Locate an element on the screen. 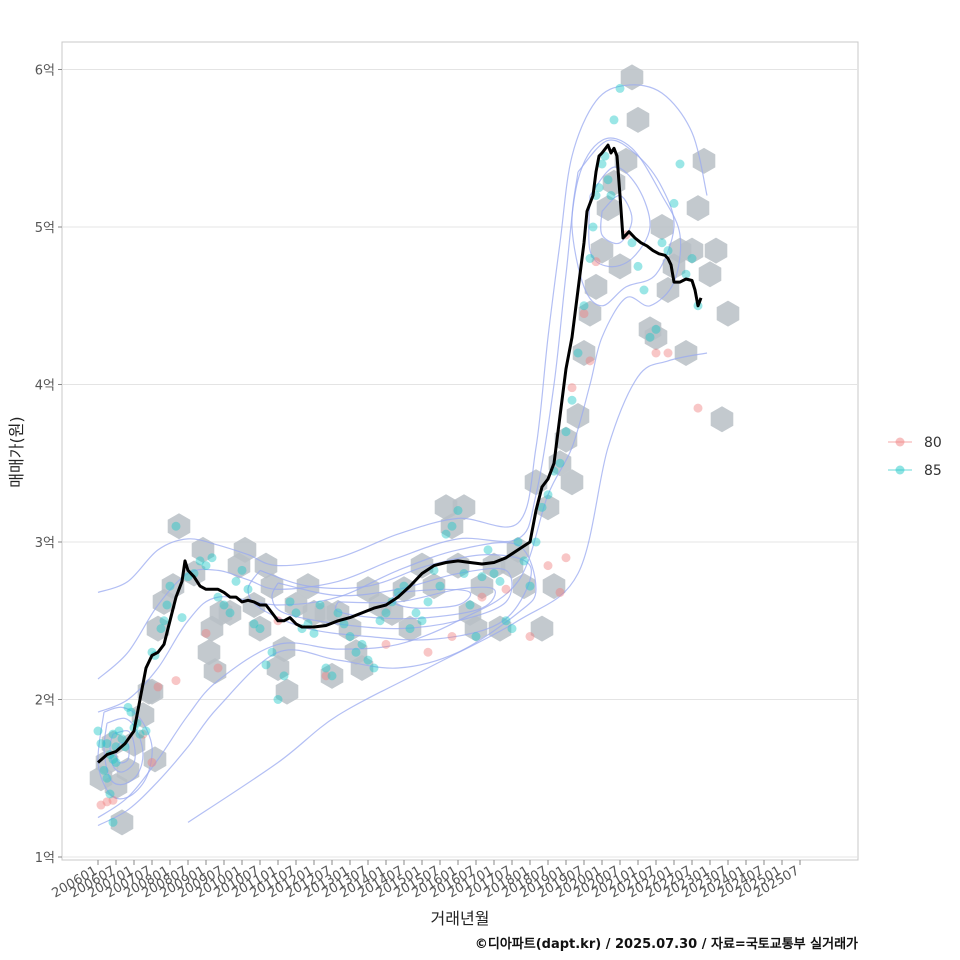 The image size is (960, 960). legend-label: 80 is located at coordinates (933, 443).